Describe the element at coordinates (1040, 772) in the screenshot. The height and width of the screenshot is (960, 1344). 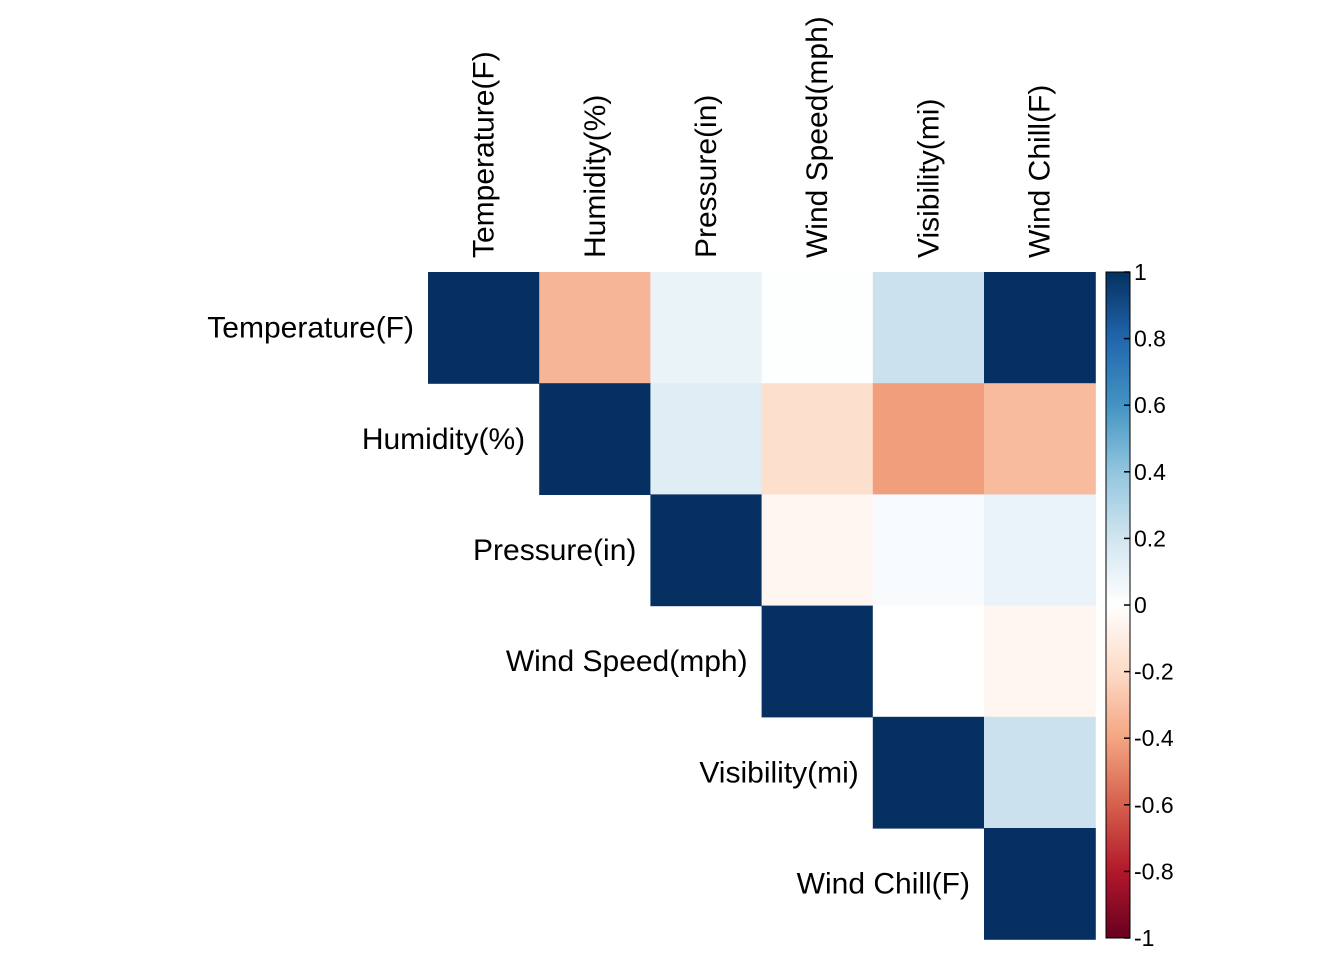
I see `heatmap-cell-visibility-mi-wind-chill-f` at that location.